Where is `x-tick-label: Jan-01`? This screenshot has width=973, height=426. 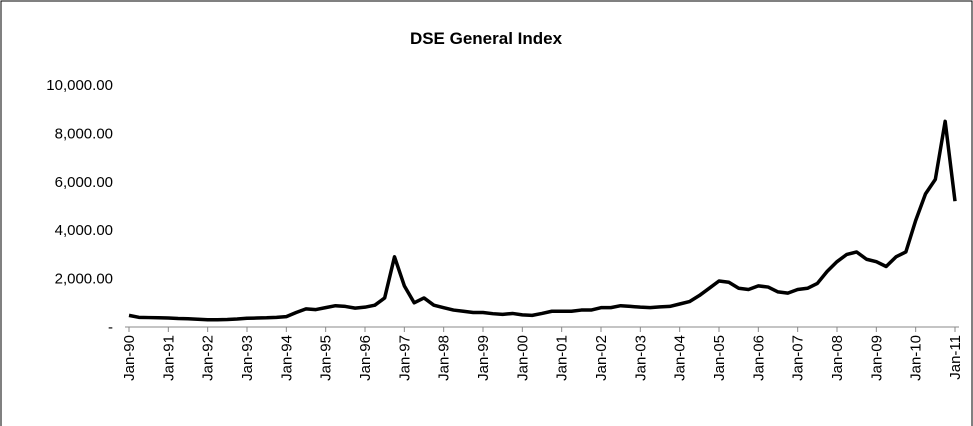 x-tick-label: Jan-01 is located at coordinates (562, 358).